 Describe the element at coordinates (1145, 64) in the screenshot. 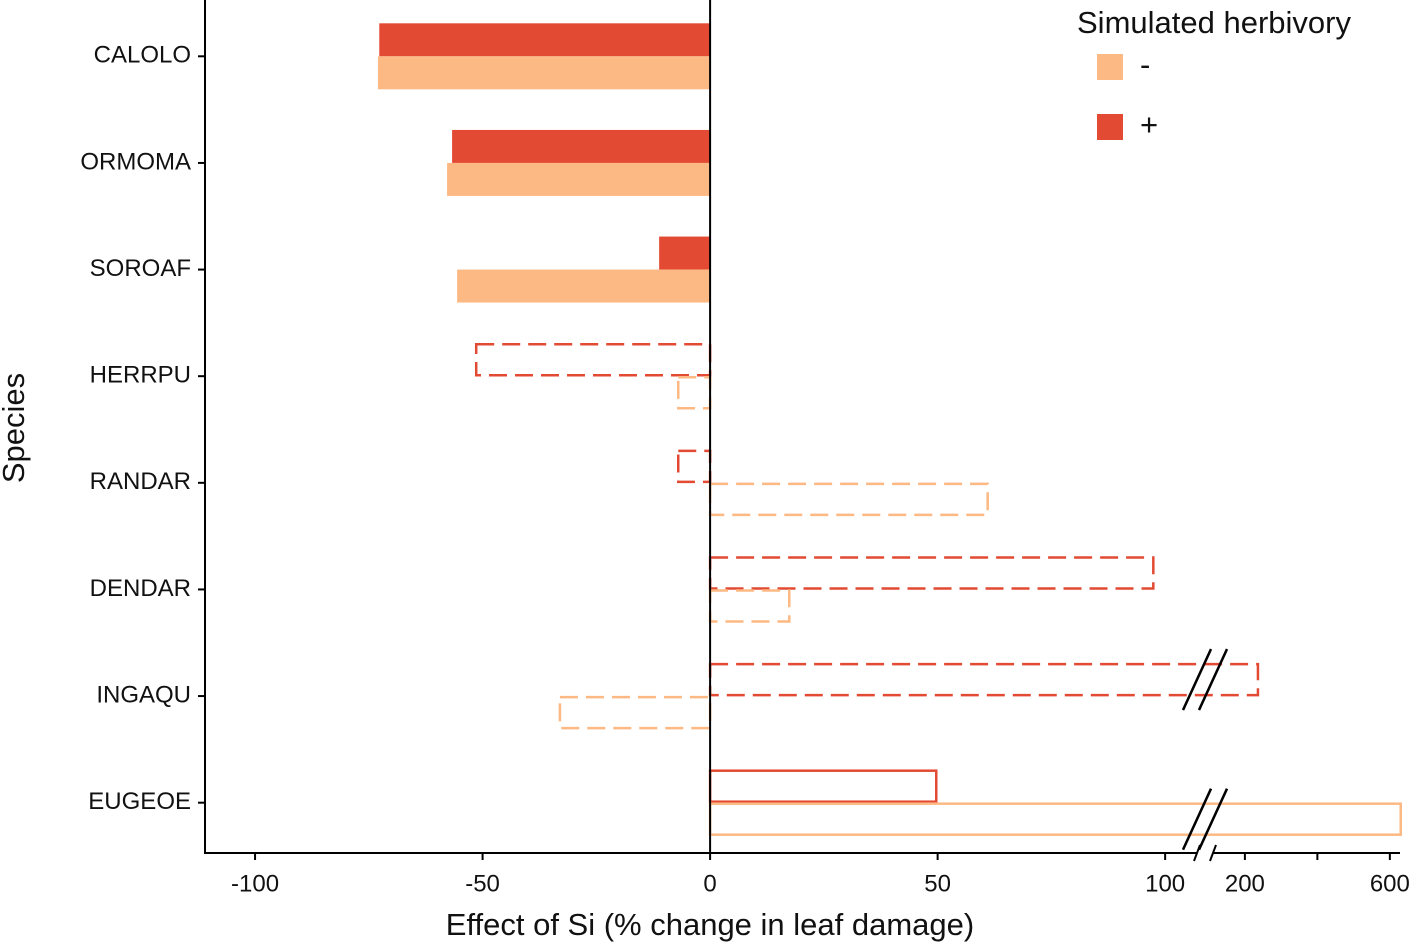

I see `legend-label: -` at that location.